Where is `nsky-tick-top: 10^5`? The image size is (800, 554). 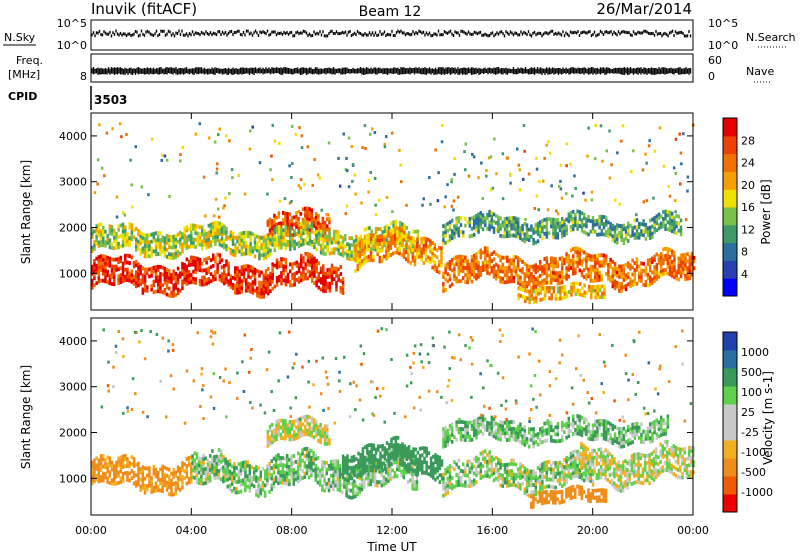
nsky-tick-top: 10^5 is located at coordinates (72, 23).